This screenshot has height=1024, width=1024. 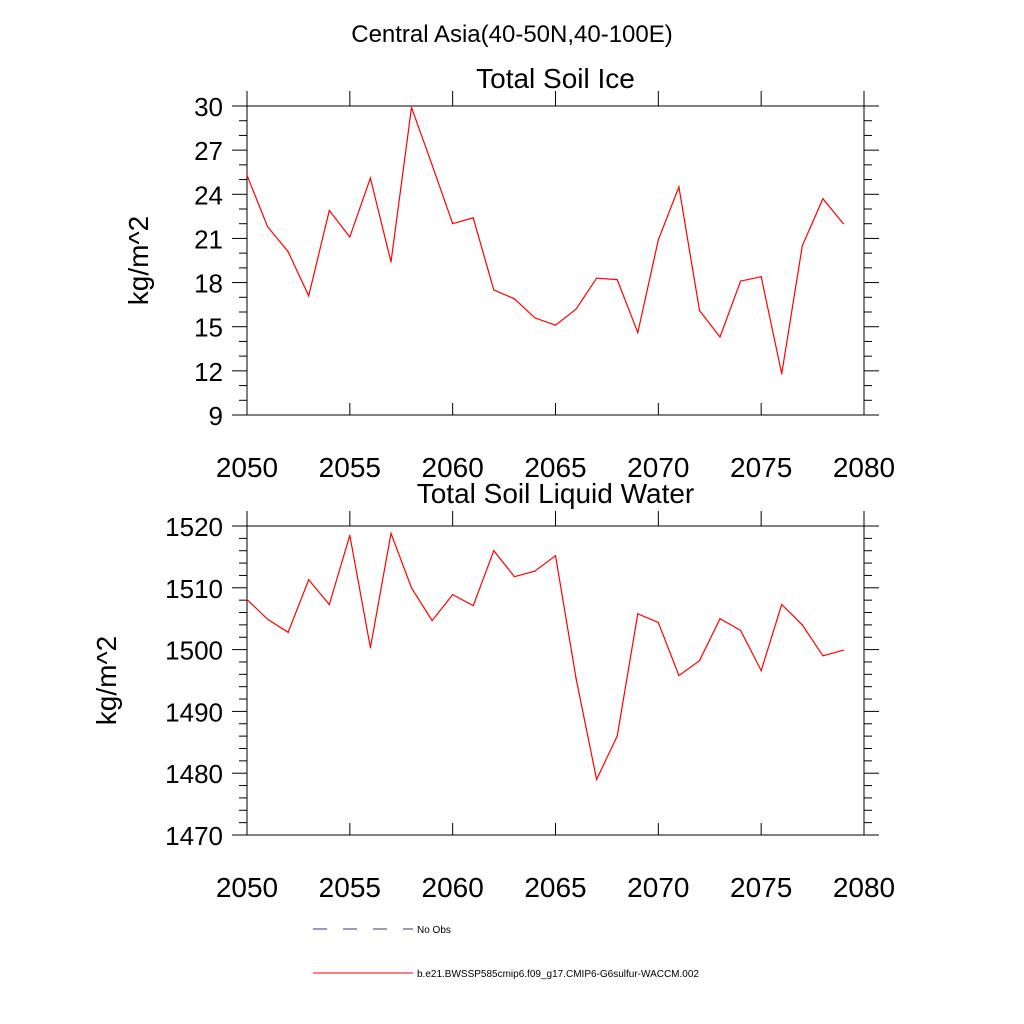 What do you see at coordinates (208, 195) in the screenshot?
I see `y-tick-label: 24` at bounding box center [208, 195].